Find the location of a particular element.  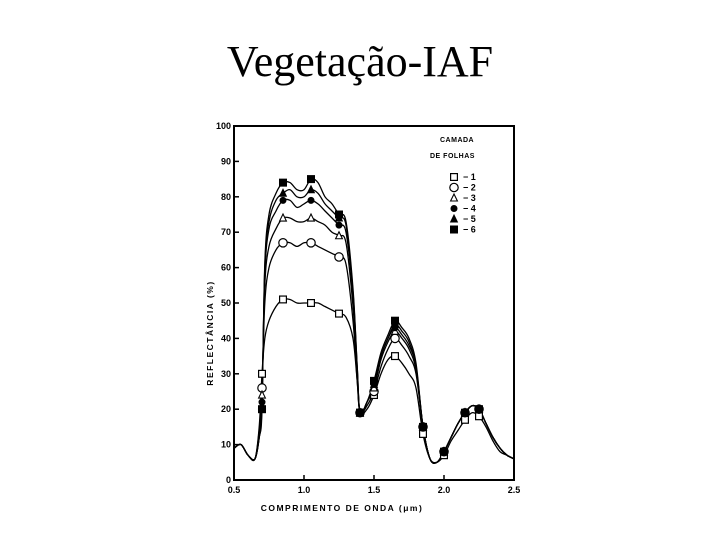

x-tick-label: 2.0 is located at coordinates (444, 490).